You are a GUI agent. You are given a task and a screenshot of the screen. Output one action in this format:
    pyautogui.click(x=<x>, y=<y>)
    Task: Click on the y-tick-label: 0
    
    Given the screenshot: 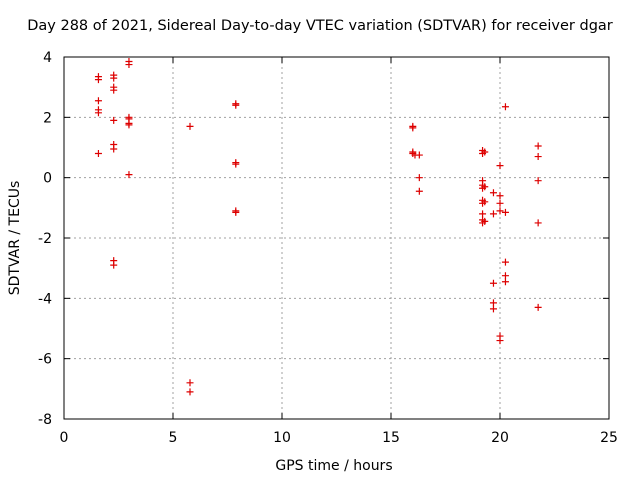 What is the action you would take?
    pyautogui.click(x=47, y=179)
    